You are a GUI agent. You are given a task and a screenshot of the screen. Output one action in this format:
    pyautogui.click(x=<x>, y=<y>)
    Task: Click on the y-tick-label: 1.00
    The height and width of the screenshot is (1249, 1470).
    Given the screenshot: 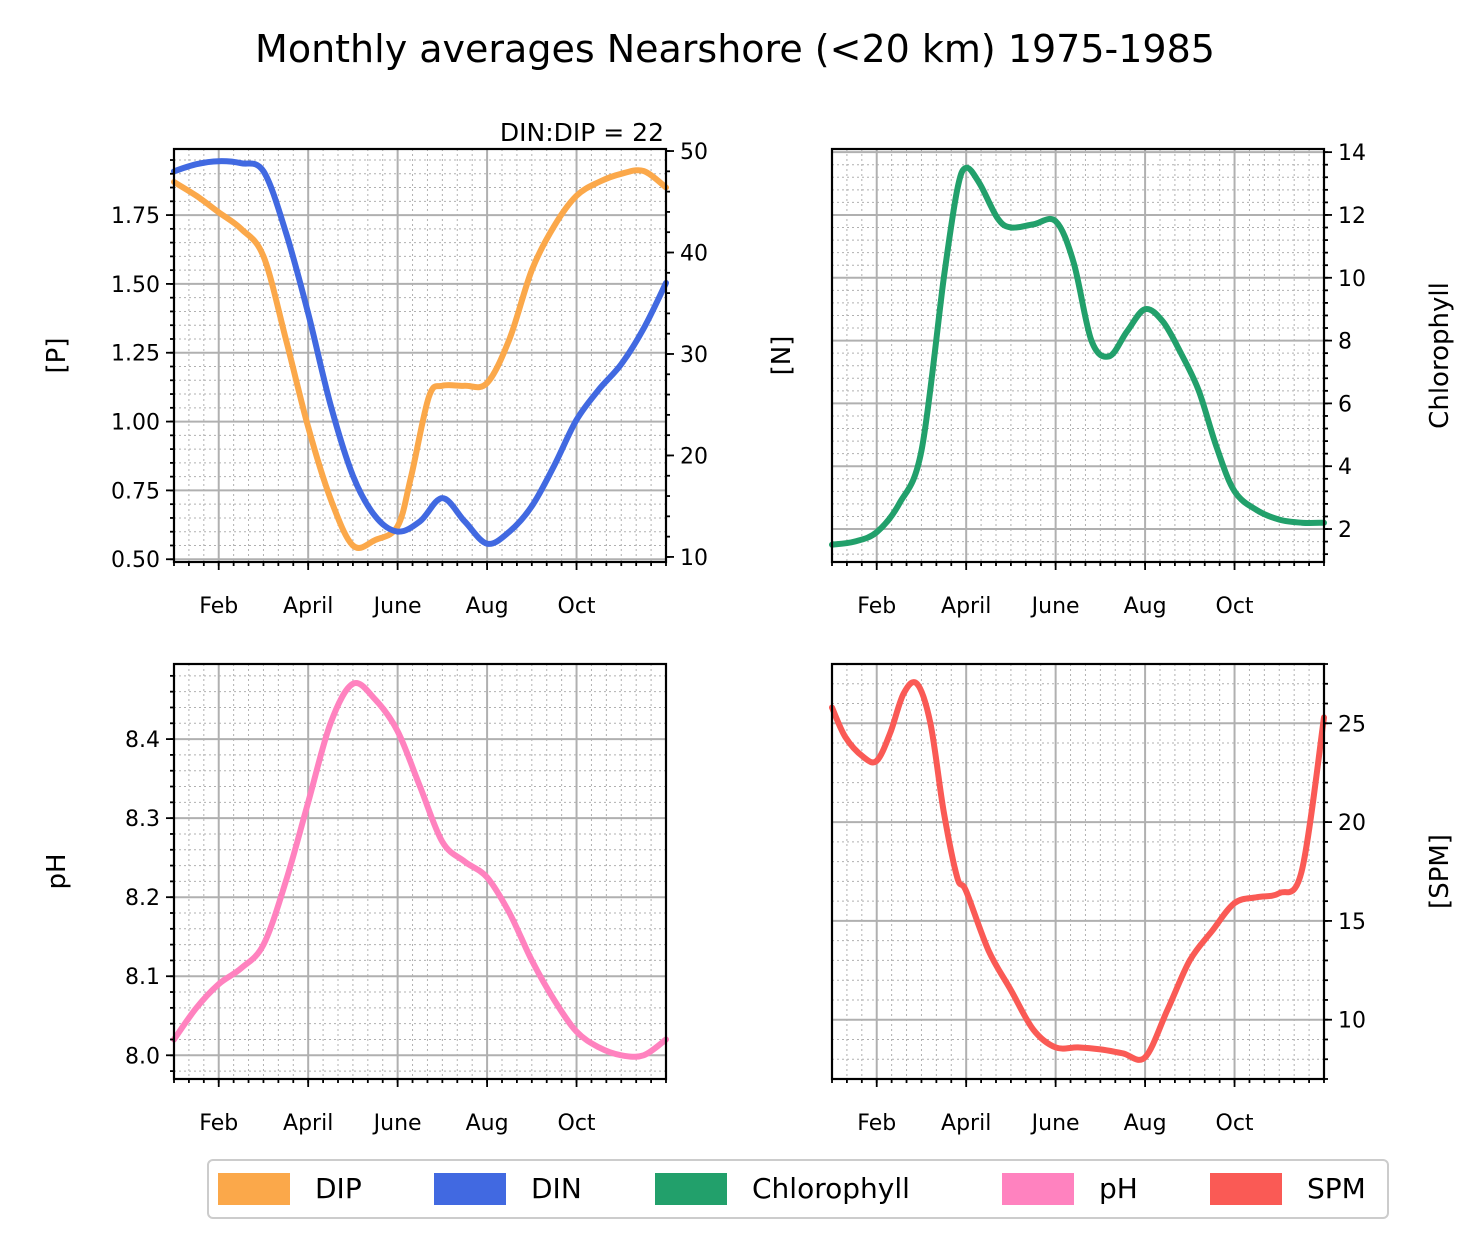 What is the action you would take?
    pyautogui.click(x=135, y=423)
    